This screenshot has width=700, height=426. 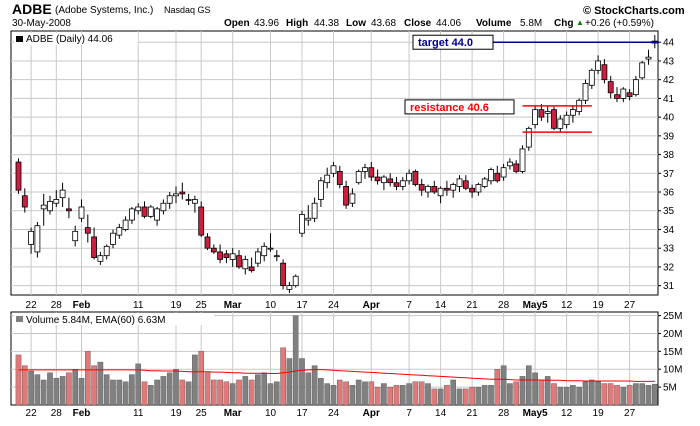 I want to click on volume-x-tick-label: 21, so click(x=473, y=413).